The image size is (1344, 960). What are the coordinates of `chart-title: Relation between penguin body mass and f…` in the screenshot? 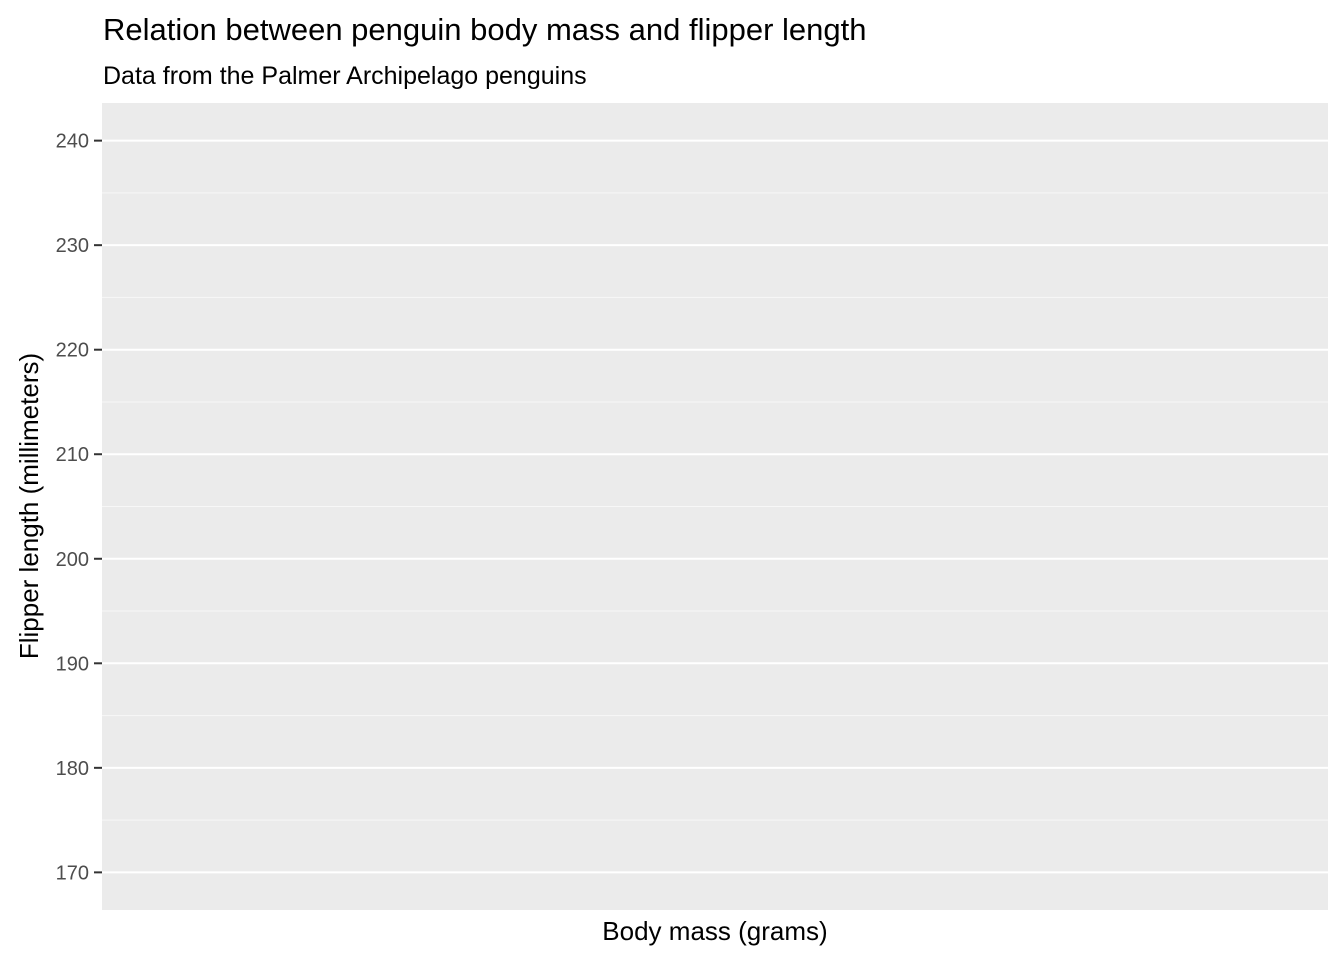 It's located at (484, 29).